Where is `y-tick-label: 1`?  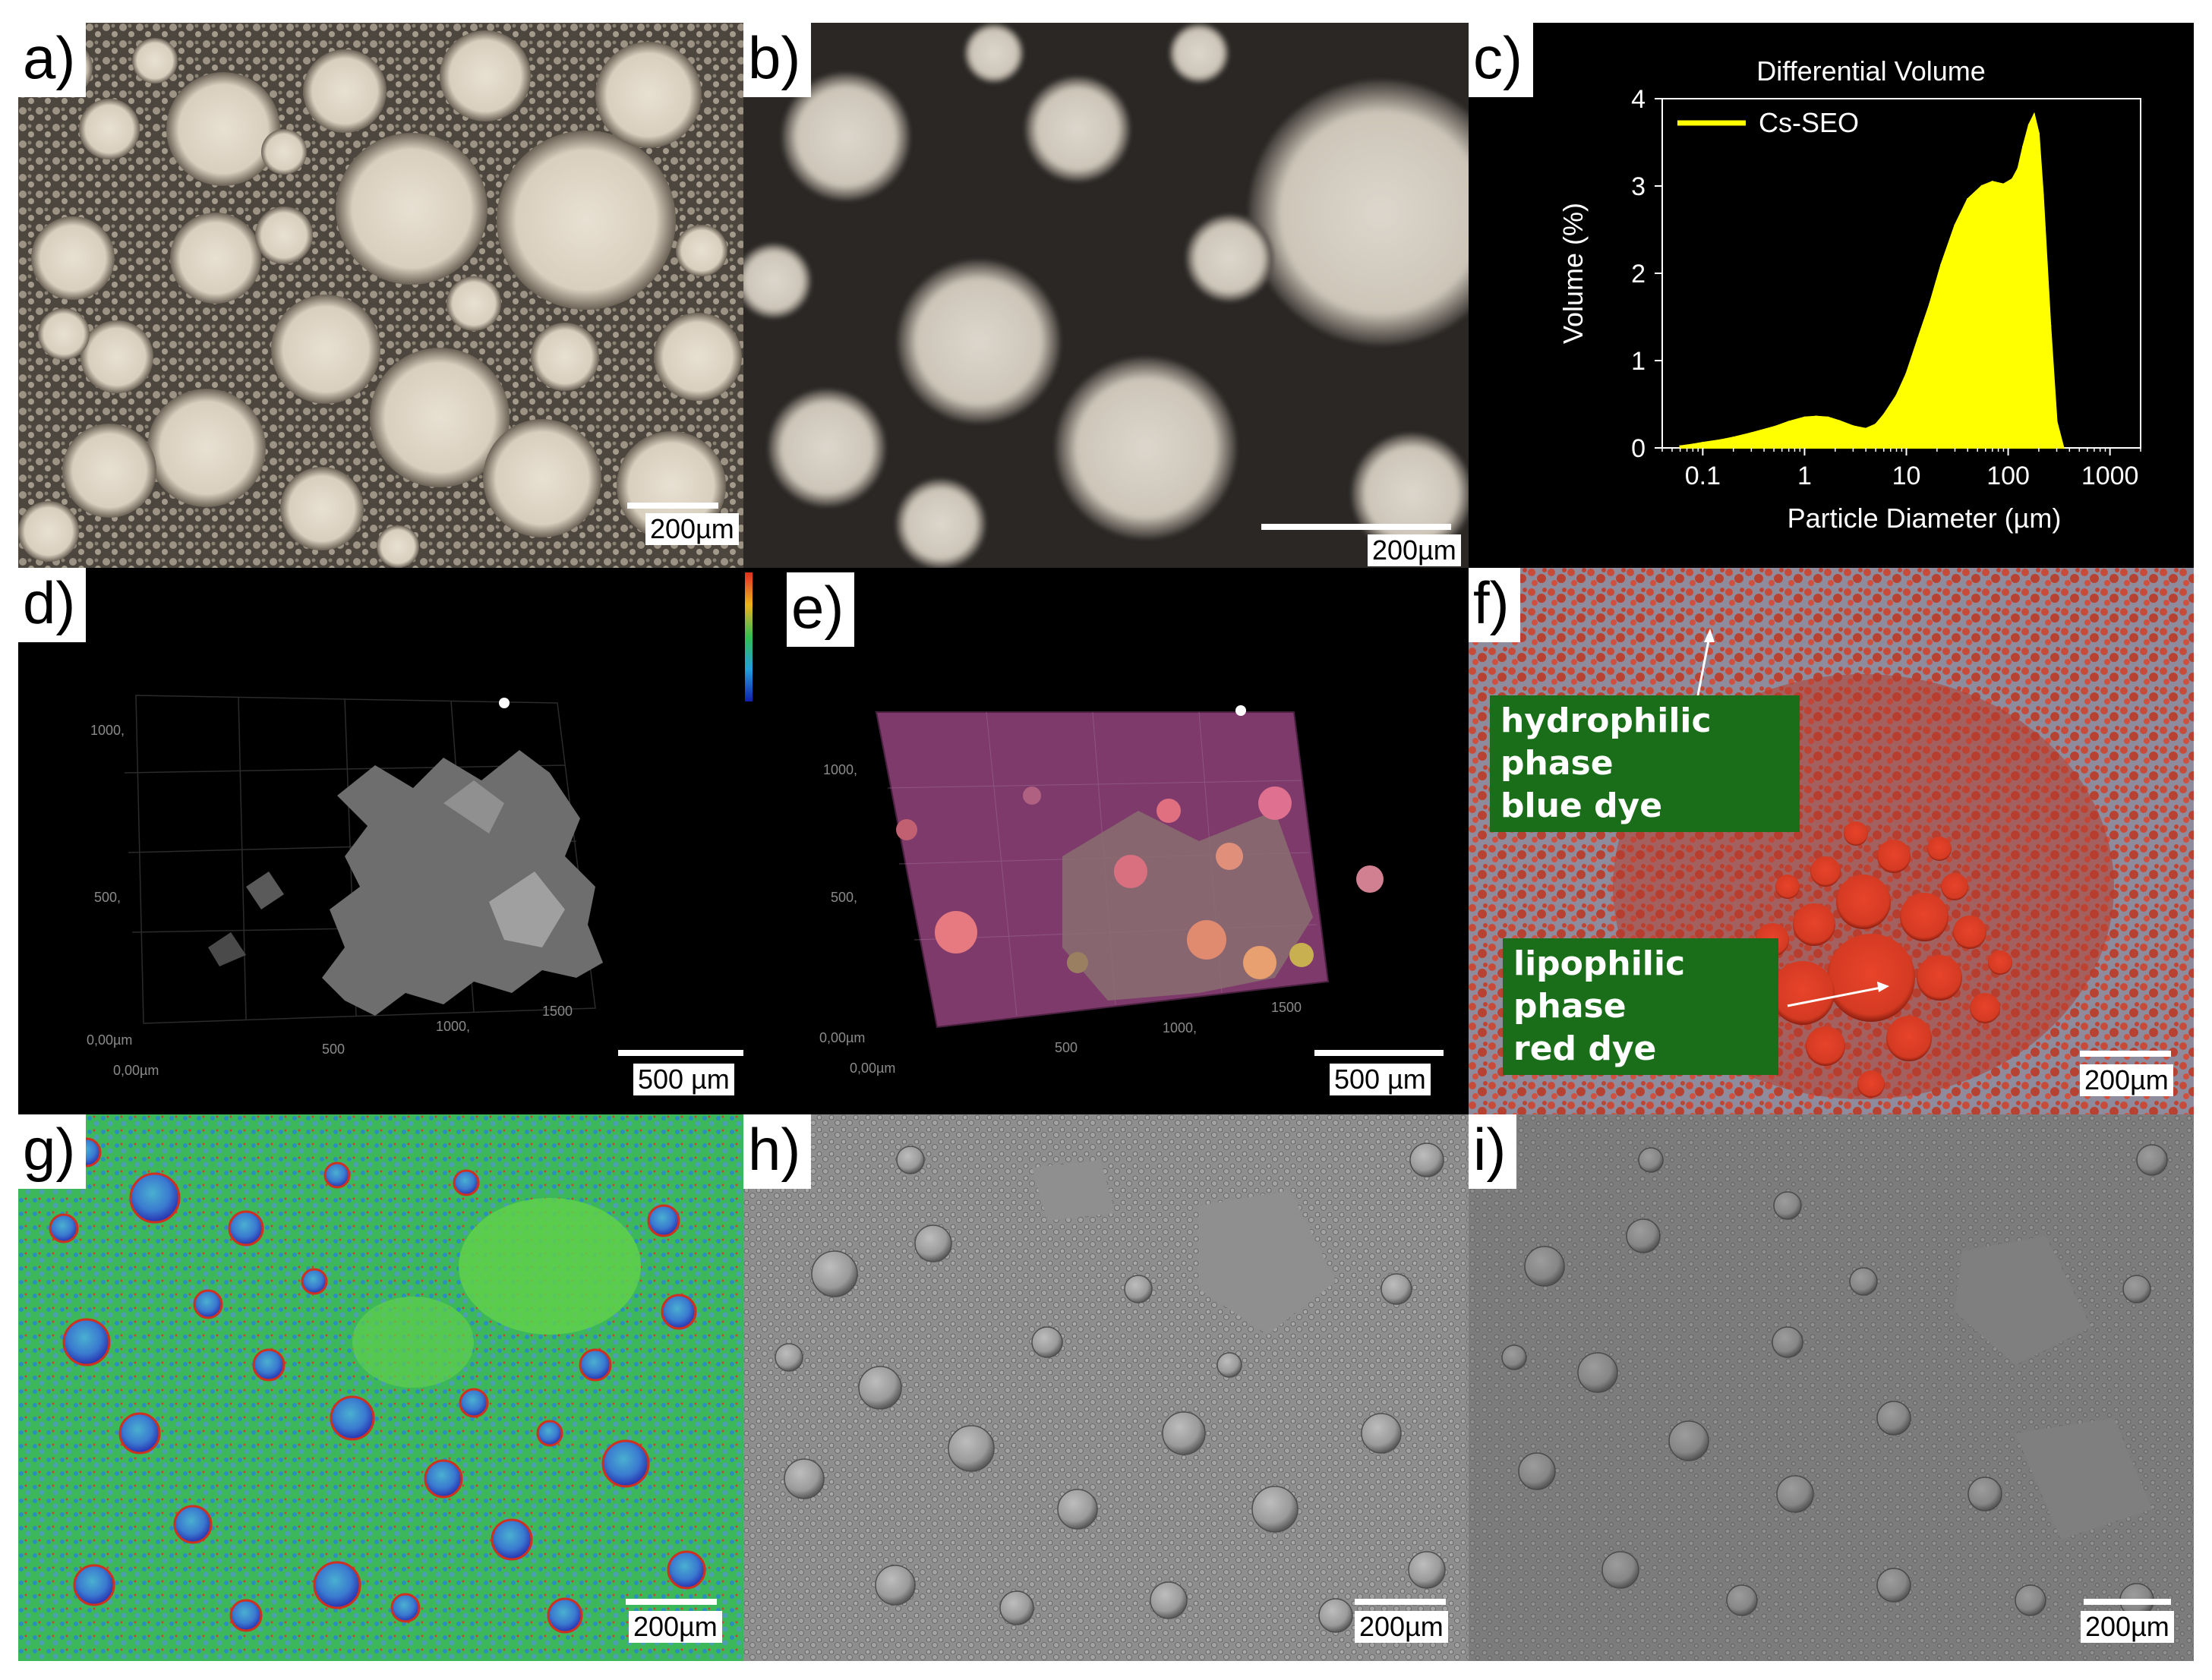 y-tick-label: 1 is located at coordinates (1638, 361).